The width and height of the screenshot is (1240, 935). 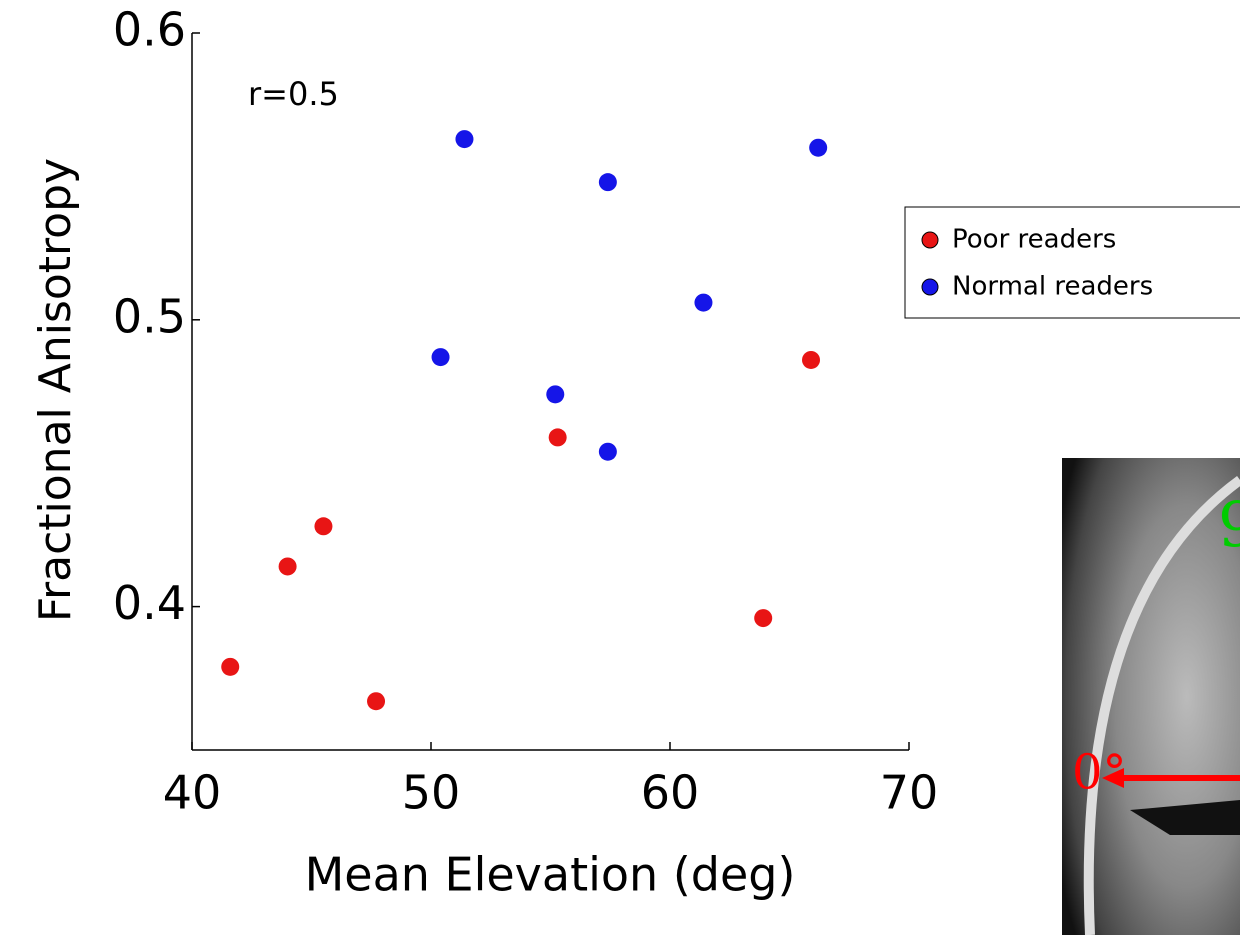 I want to click on y-tick-label: 0.5, so click(x=149, y=316).